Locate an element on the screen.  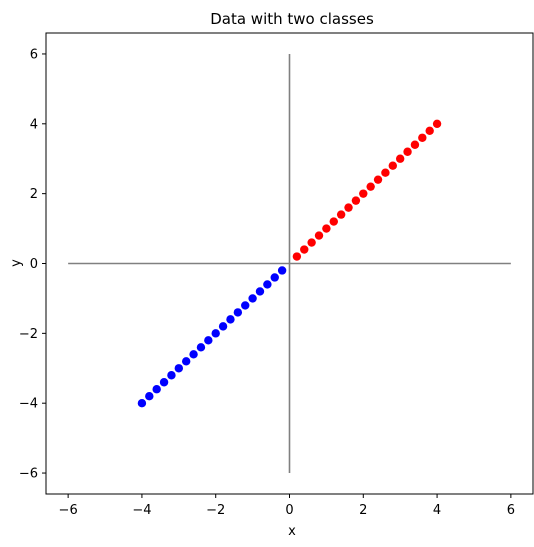
y-tick-label: 0 is located at coordinates (34, 264).